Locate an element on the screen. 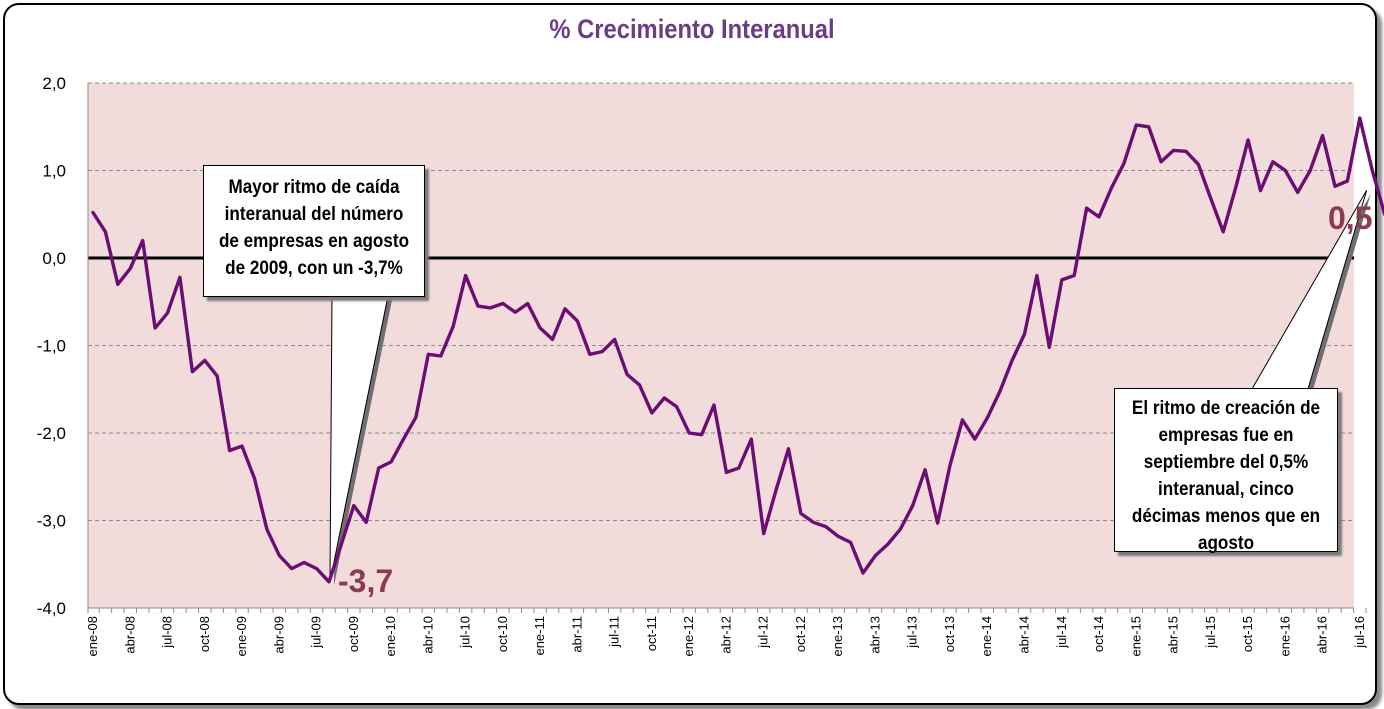  x-tick-label: abr-12 is located at coordinates (725, 635).